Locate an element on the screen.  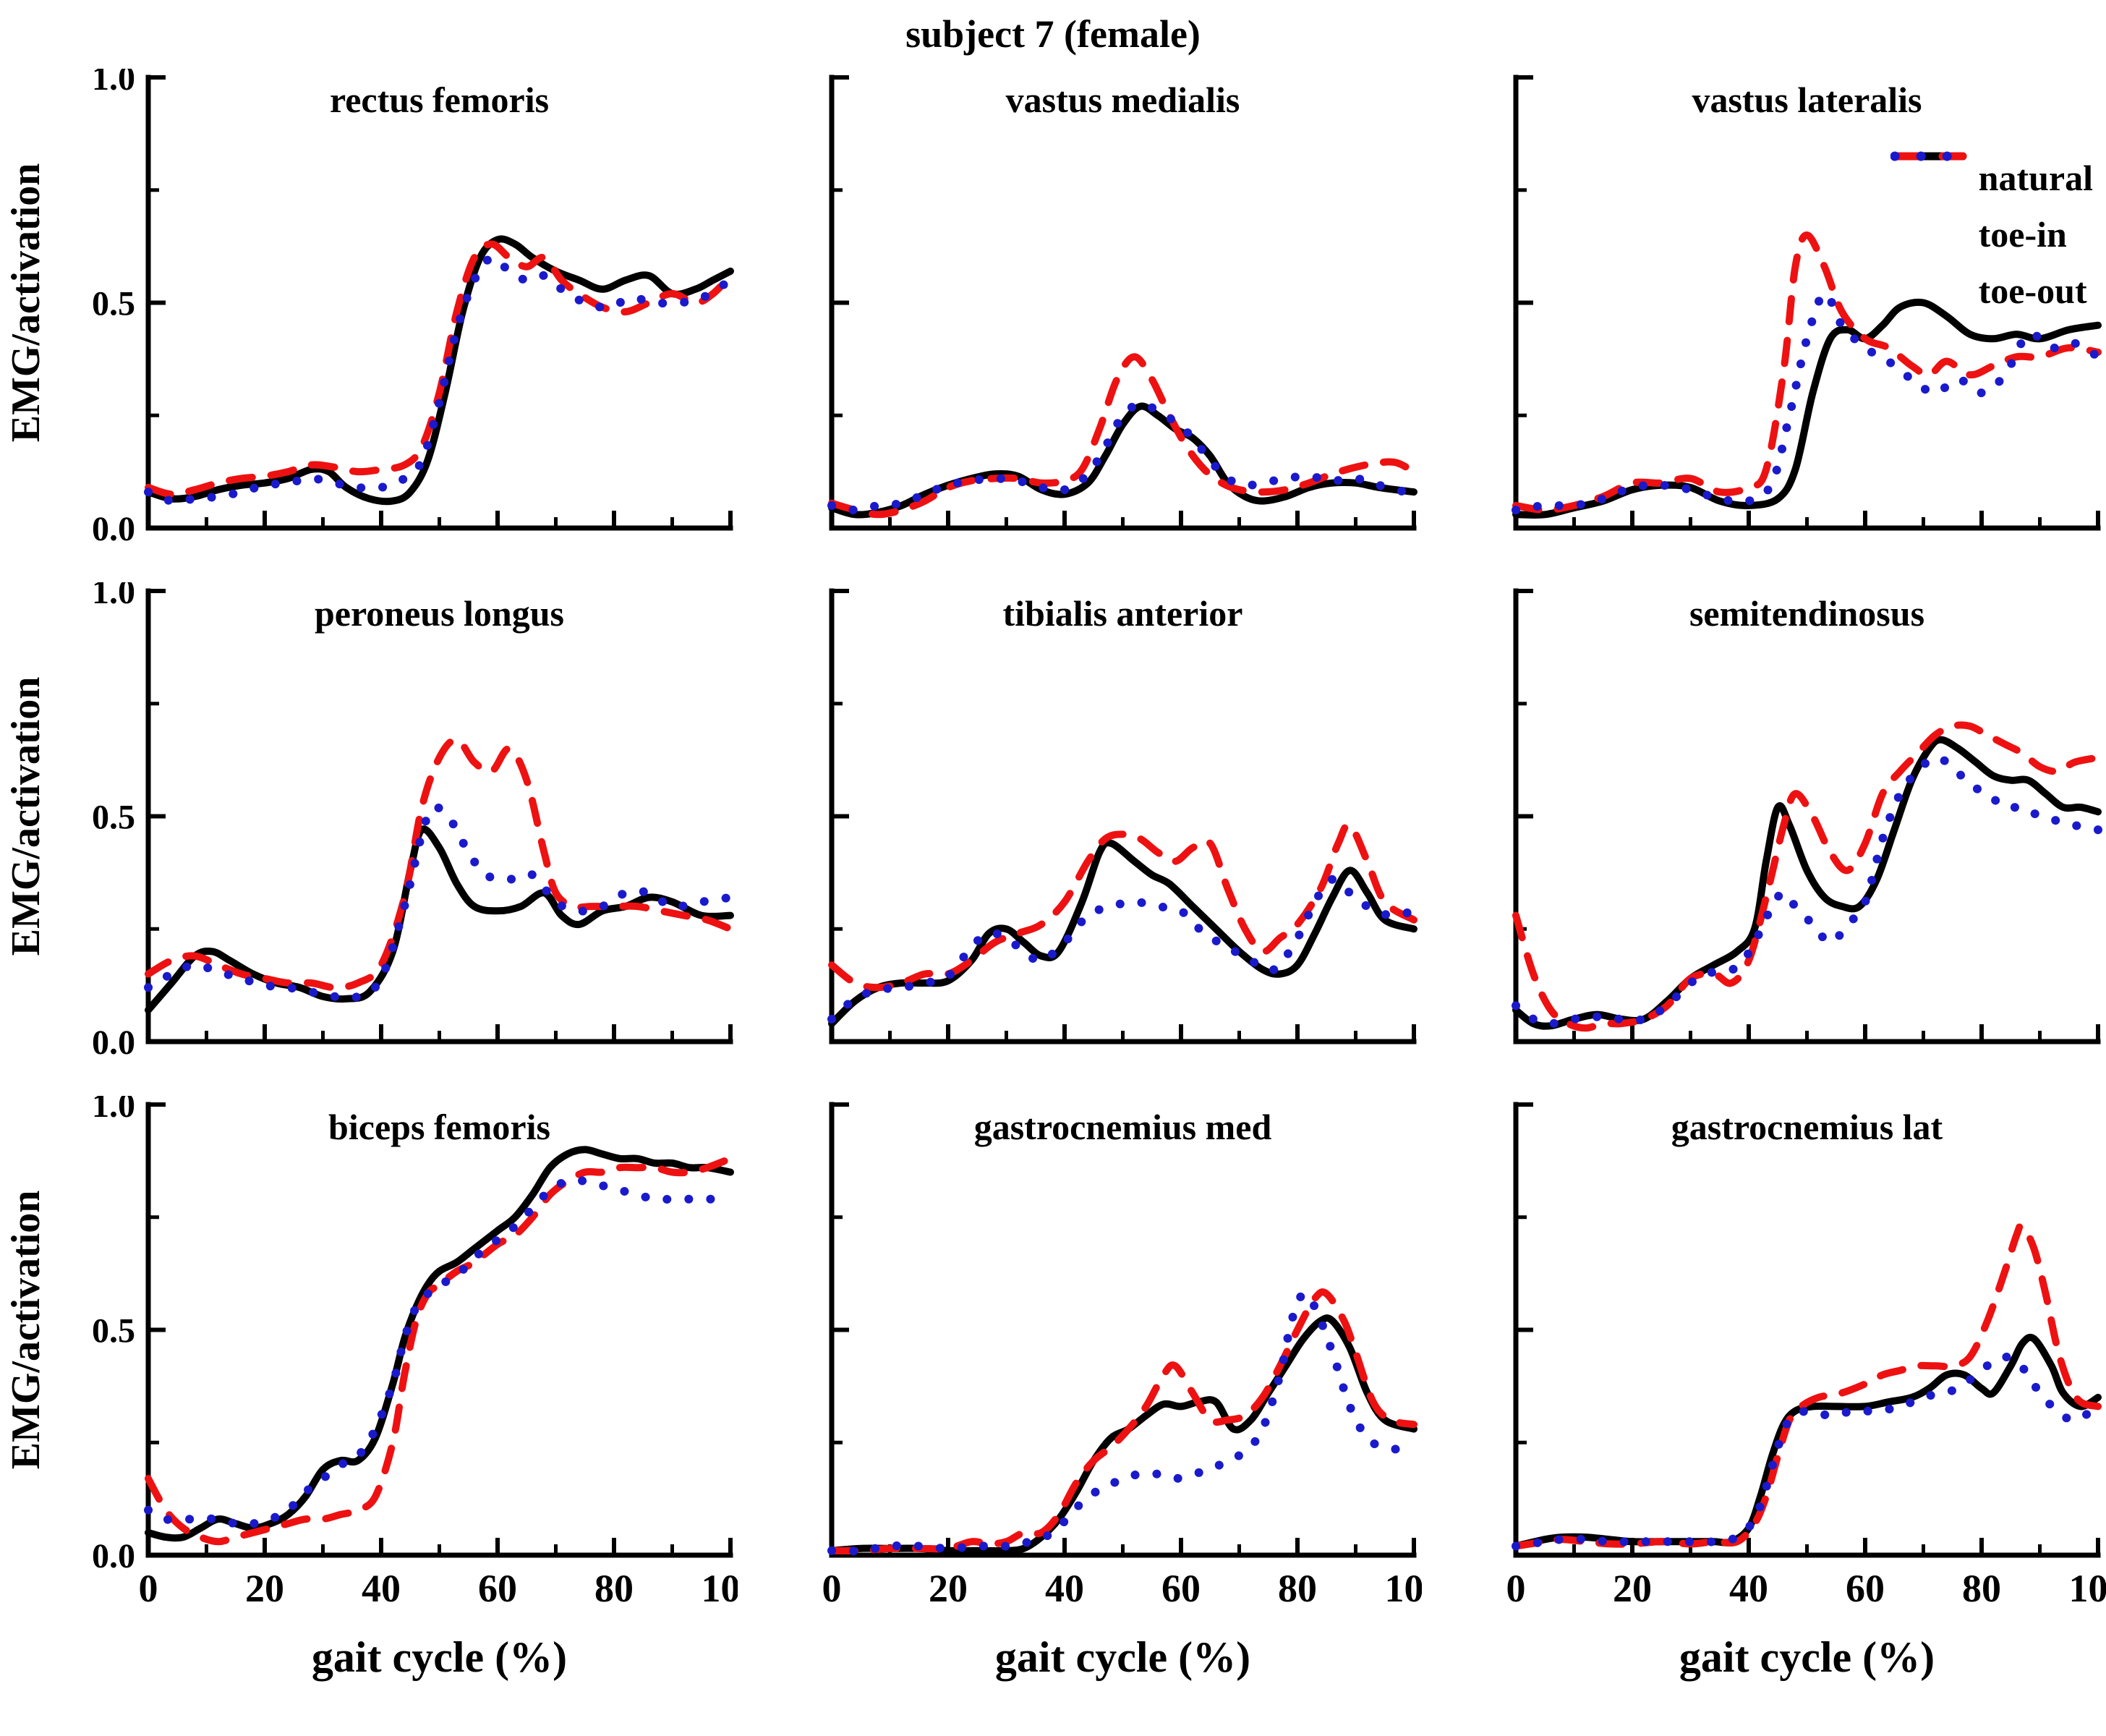
subplot-title: rectus femoris is located at coordinates (439, 100).